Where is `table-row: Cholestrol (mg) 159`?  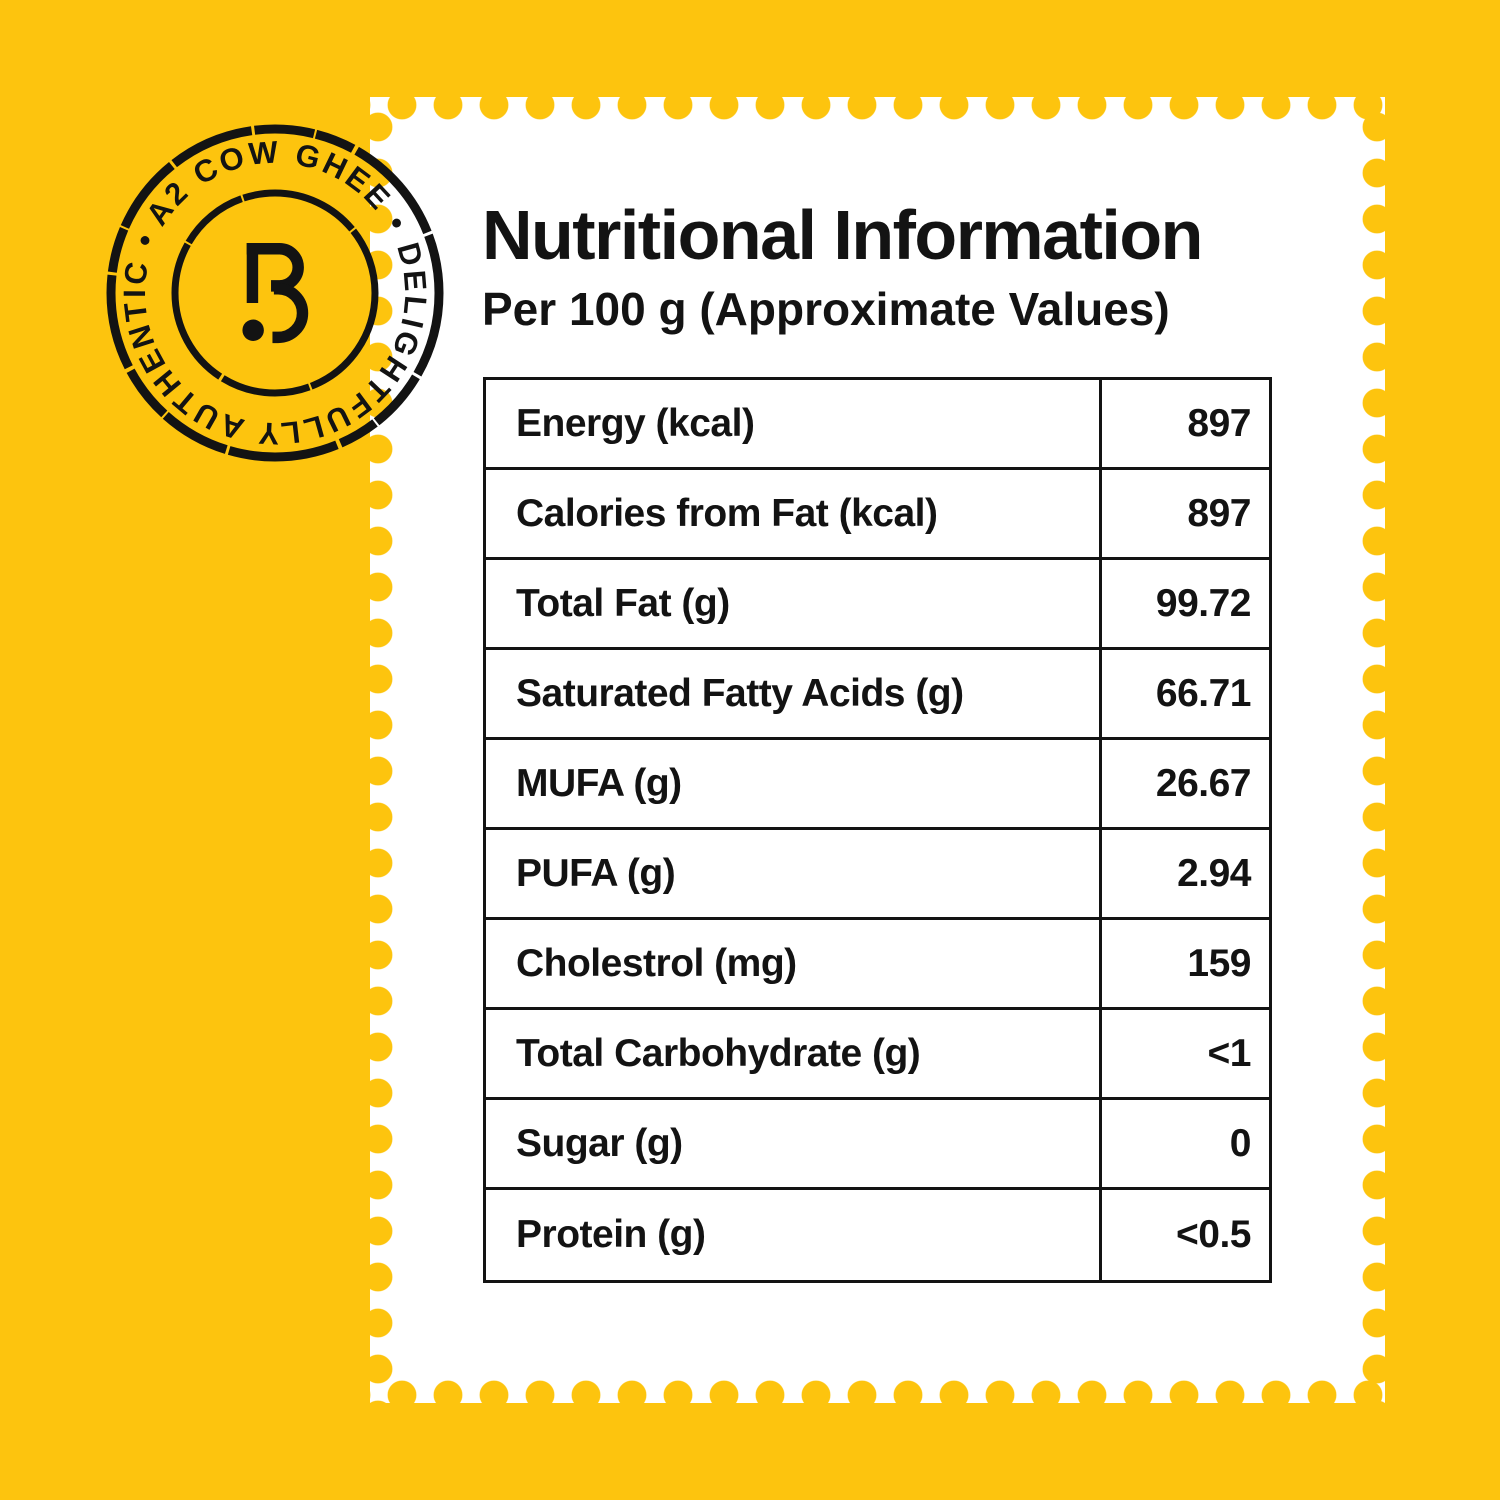 table-row: Cholestrol (mg) 159 is located at coordinates (877, 965).